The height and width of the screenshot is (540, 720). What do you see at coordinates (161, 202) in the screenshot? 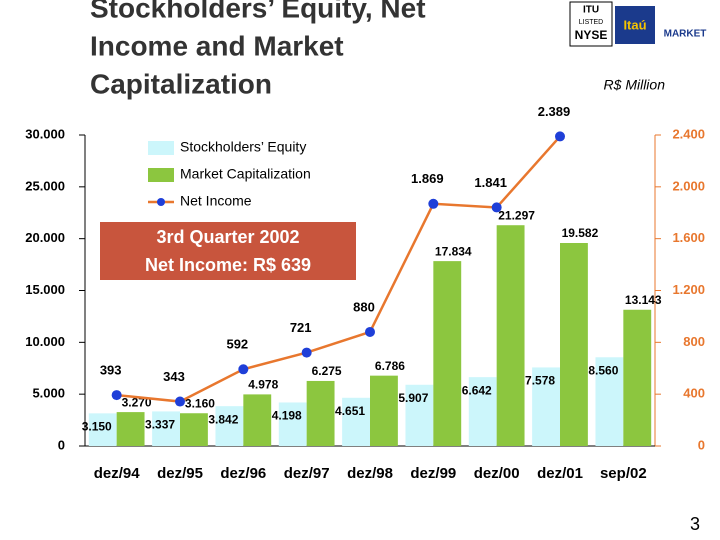
I see `legend-marker` at bounding box center [161, 202].